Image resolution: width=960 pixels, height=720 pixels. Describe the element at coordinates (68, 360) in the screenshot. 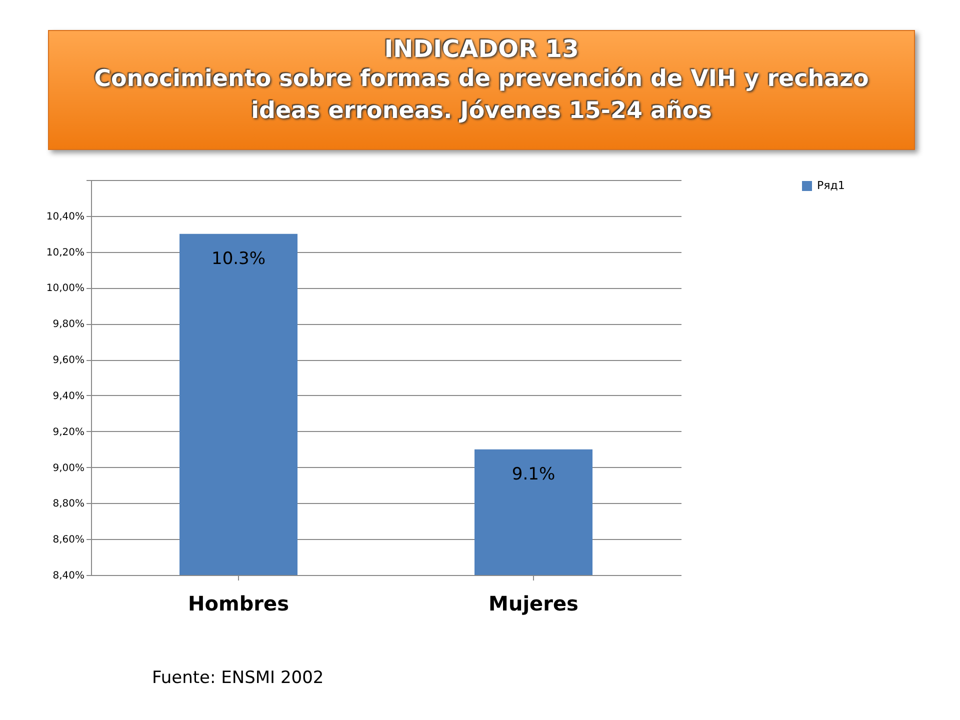

I see `y-tick-label: 9,60%` at that location.